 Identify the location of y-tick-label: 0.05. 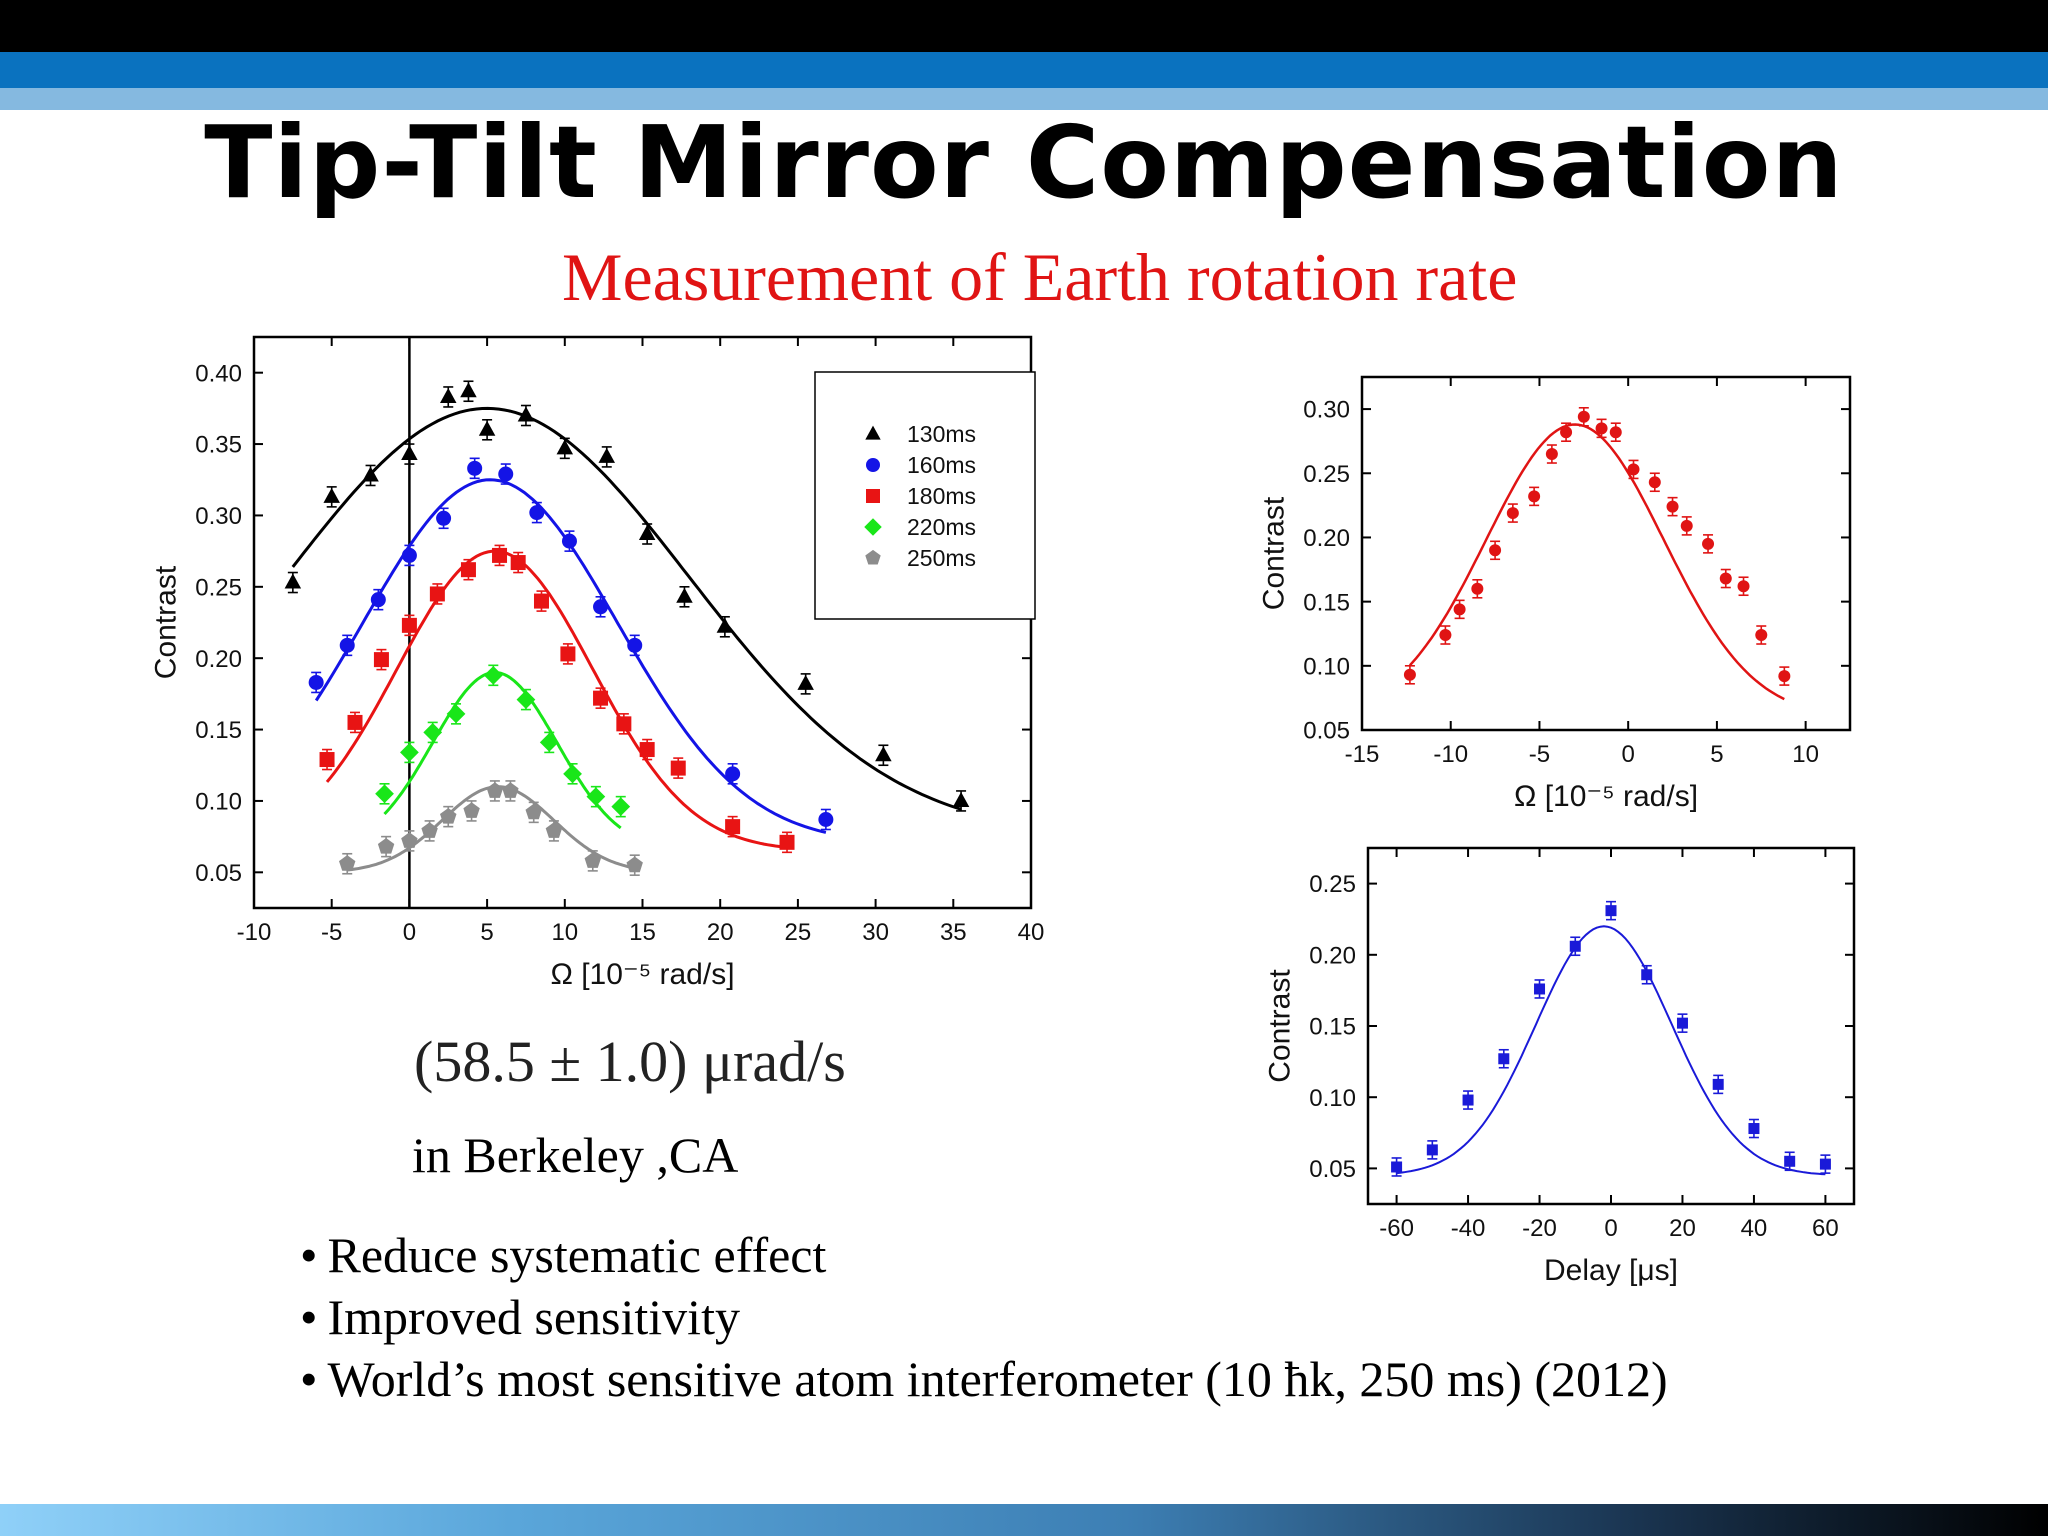
(1332, 1169).